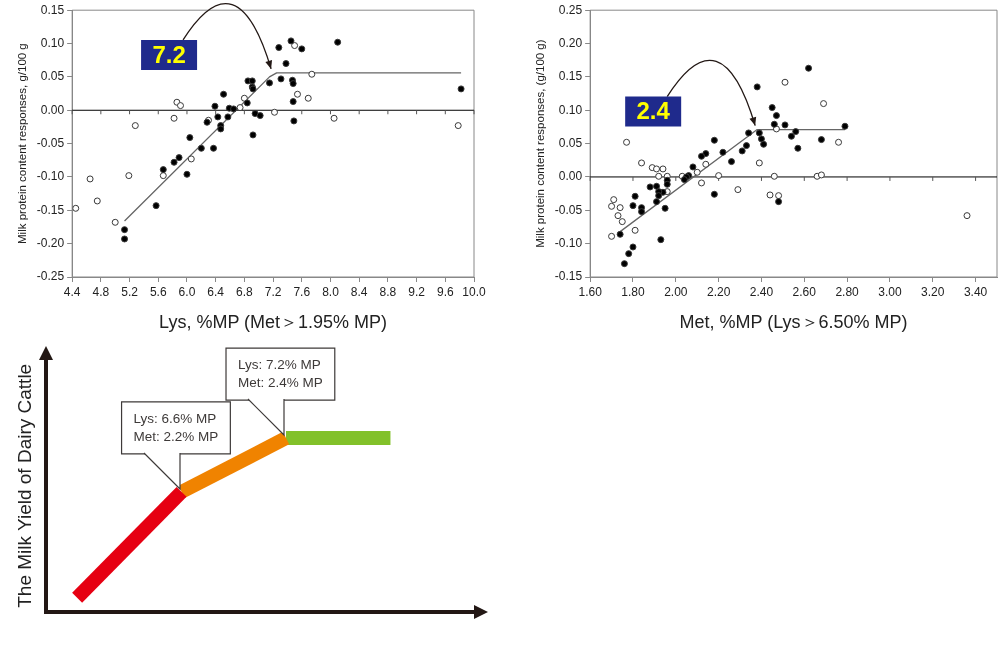  What do you see at coordinates (280, 373) in the screenshot?
I see `text: Lys: 7.2% MP Met: 2.4% MP` at bounding box center [280, 373].